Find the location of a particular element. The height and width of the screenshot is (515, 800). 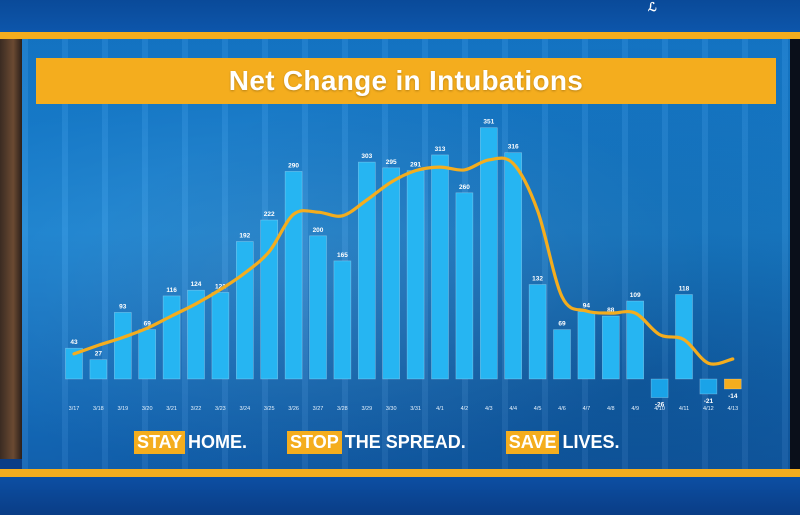

x-tick-3/19: 3/19 is located at coordinates (122, 409).